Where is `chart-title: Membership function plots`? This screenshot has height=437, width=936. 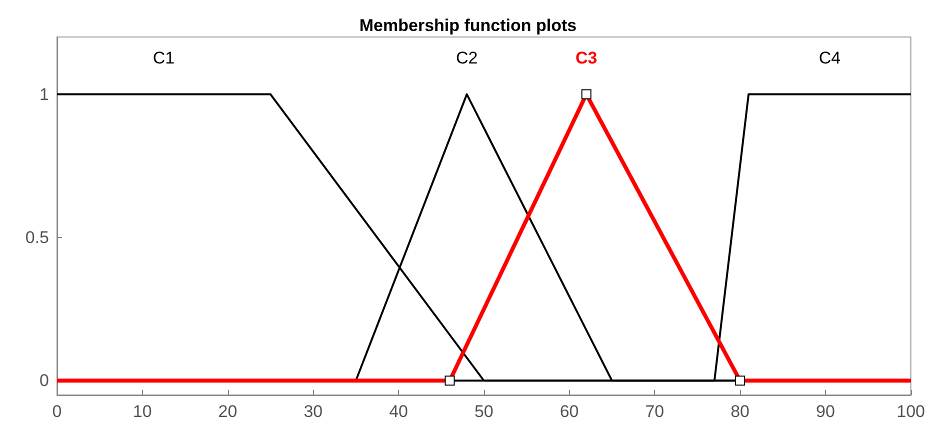 chart-title: Membership function plots is located at coordinates (468, 25).